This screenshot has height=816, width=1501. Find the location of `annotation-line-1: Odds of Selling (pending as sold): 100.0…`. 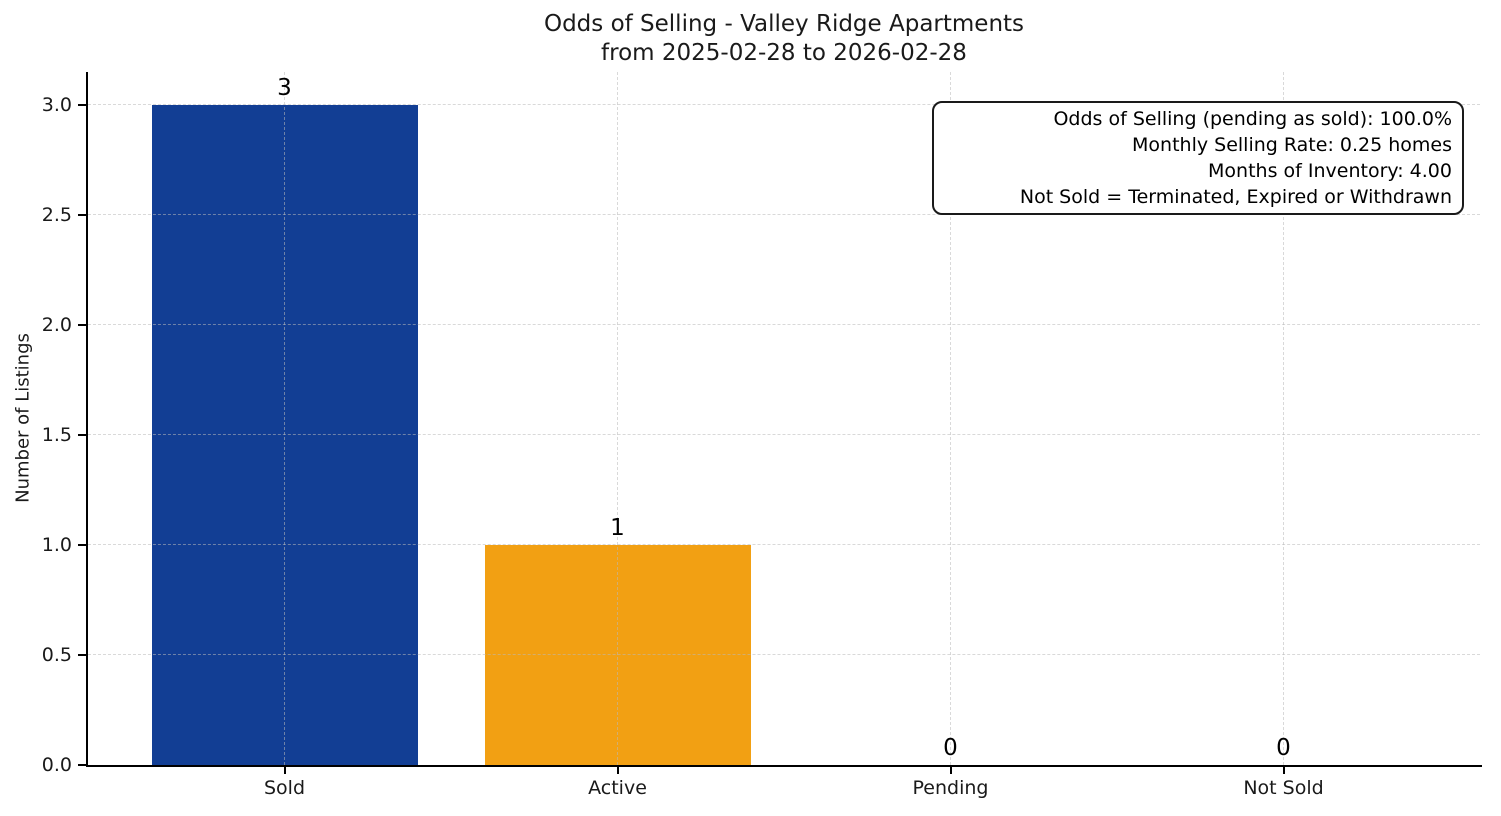

annotation-line-1: Odds of Selling (pending as sold): 100.0… is located at coordinates (1252, 119).